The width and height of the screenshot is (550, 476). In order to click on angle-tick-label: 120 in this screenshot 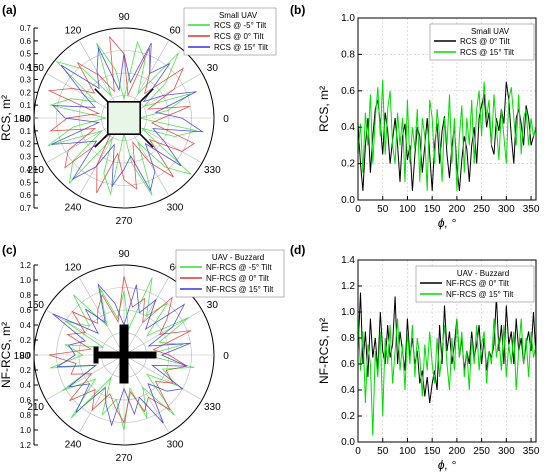, I will do `click(73, 31)`.